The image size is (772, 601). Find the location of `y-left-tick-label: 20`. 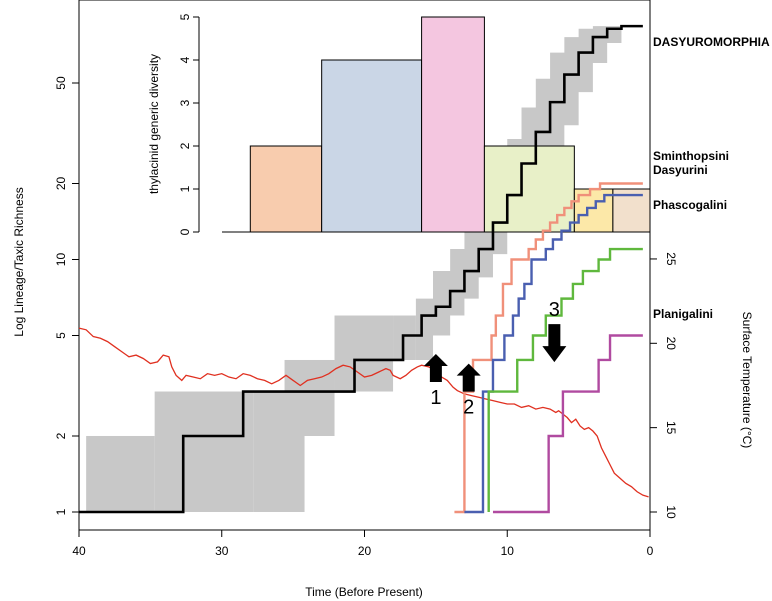

y-left-tick-label: 20 is located at coordinates (61, 183).